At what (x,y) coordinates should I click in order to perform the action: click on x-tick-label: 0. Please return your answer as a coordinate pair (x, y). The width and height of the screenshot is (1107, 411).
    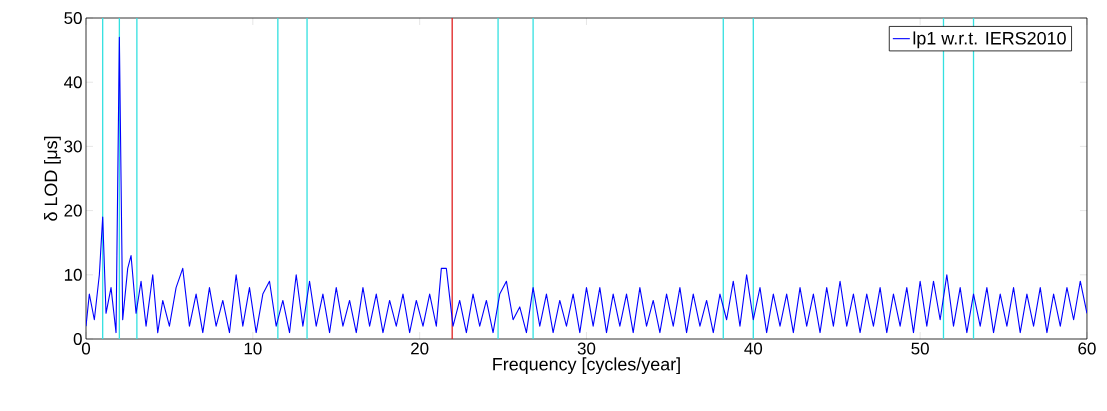
    Looking at the image, I should click on (86, 348).